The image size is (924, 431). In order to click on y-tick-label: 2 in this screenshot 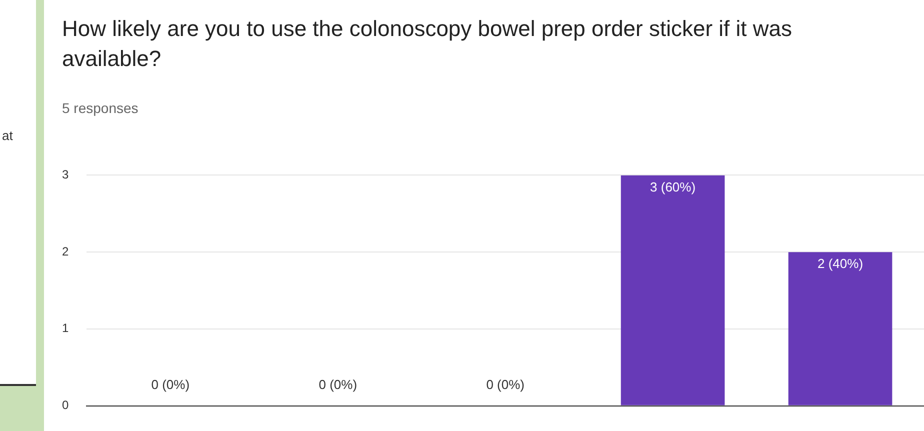, I will do `click(65, 251)`.